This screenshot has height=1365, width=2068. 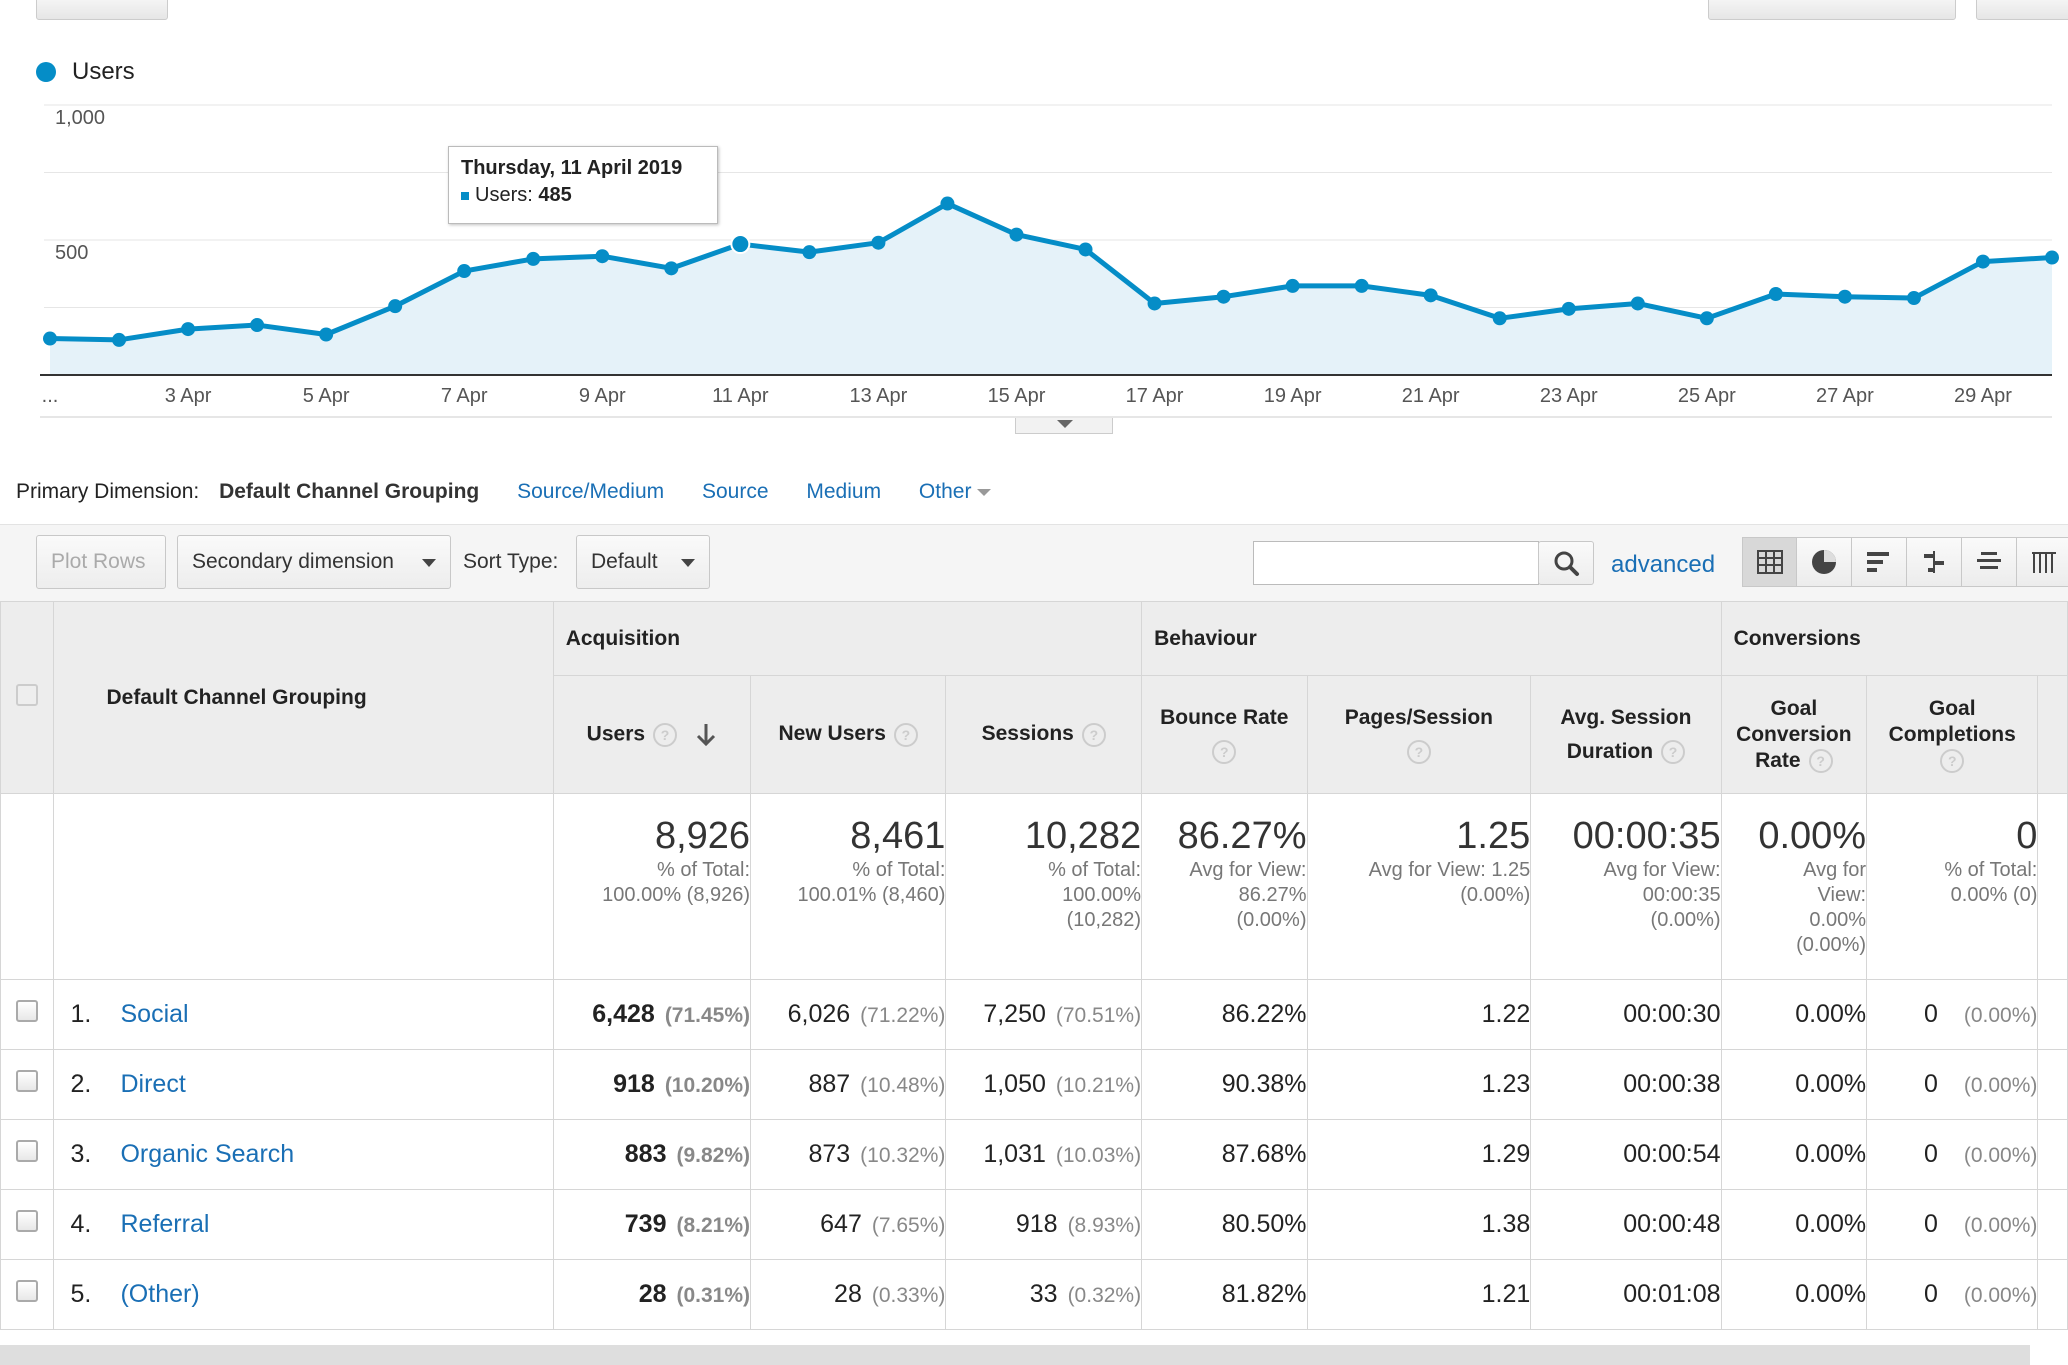 I want to click on comparison-icon, so click(x=1934, y=562).